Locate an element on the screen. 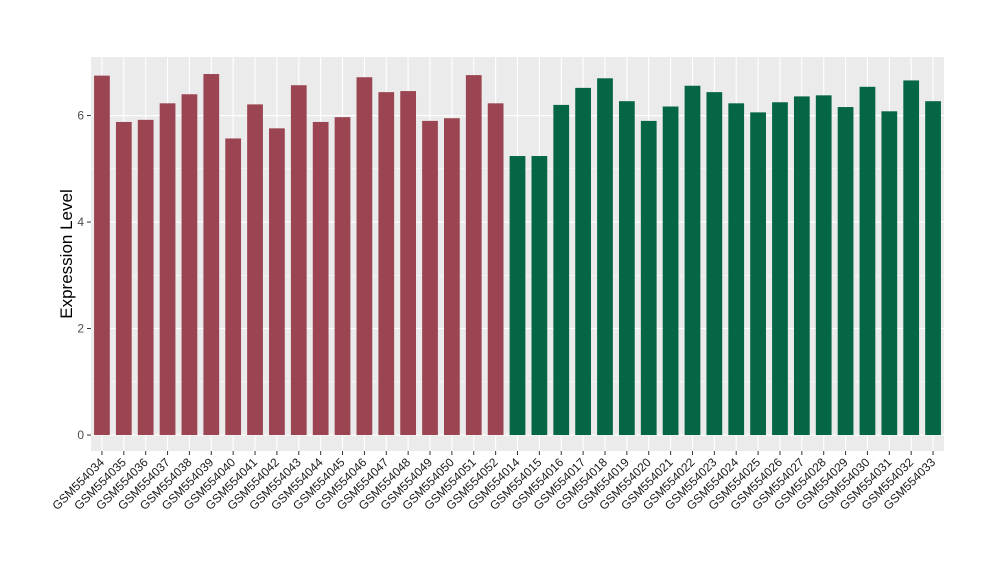 The width and height of the screenshot is (1000, 580). bar-GSM554043 is located at coordinates (298, 260).